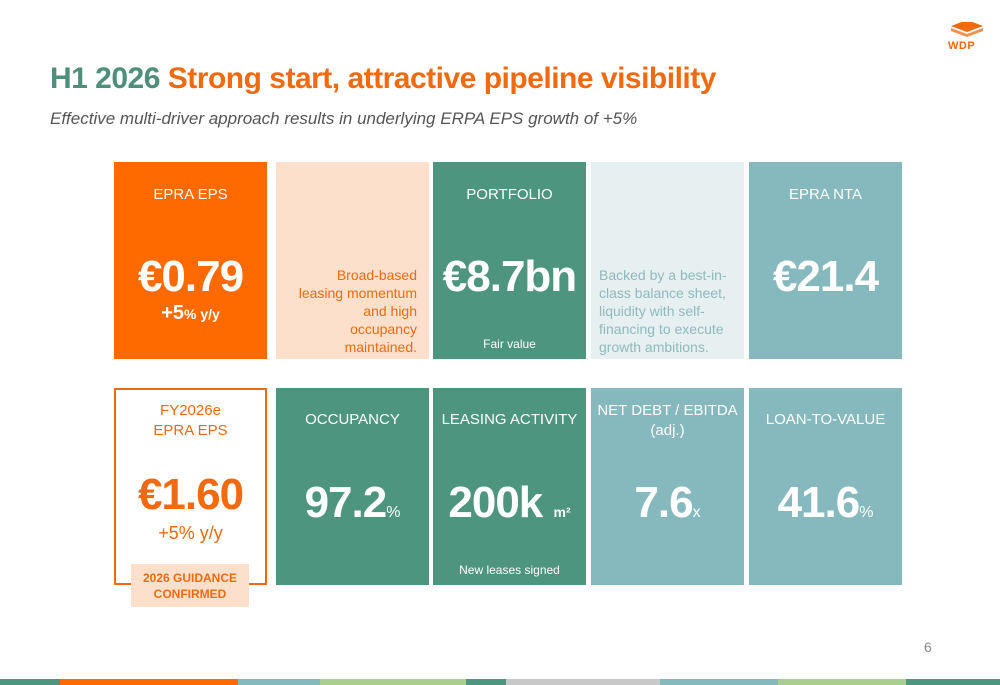  I want to click on tile-net-debt-ebitda: NET DEBT / EBITDA (adj.) 7.6x, so click(667, 486).